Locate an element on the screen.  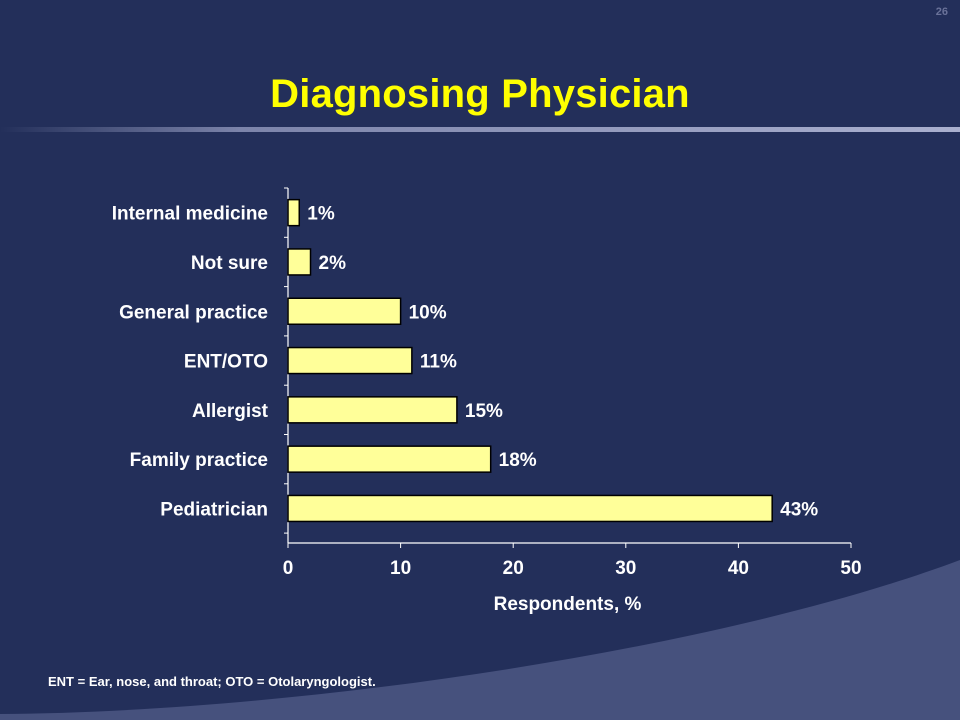
category-label: Internal medicine is located at coordinates (190, 214).